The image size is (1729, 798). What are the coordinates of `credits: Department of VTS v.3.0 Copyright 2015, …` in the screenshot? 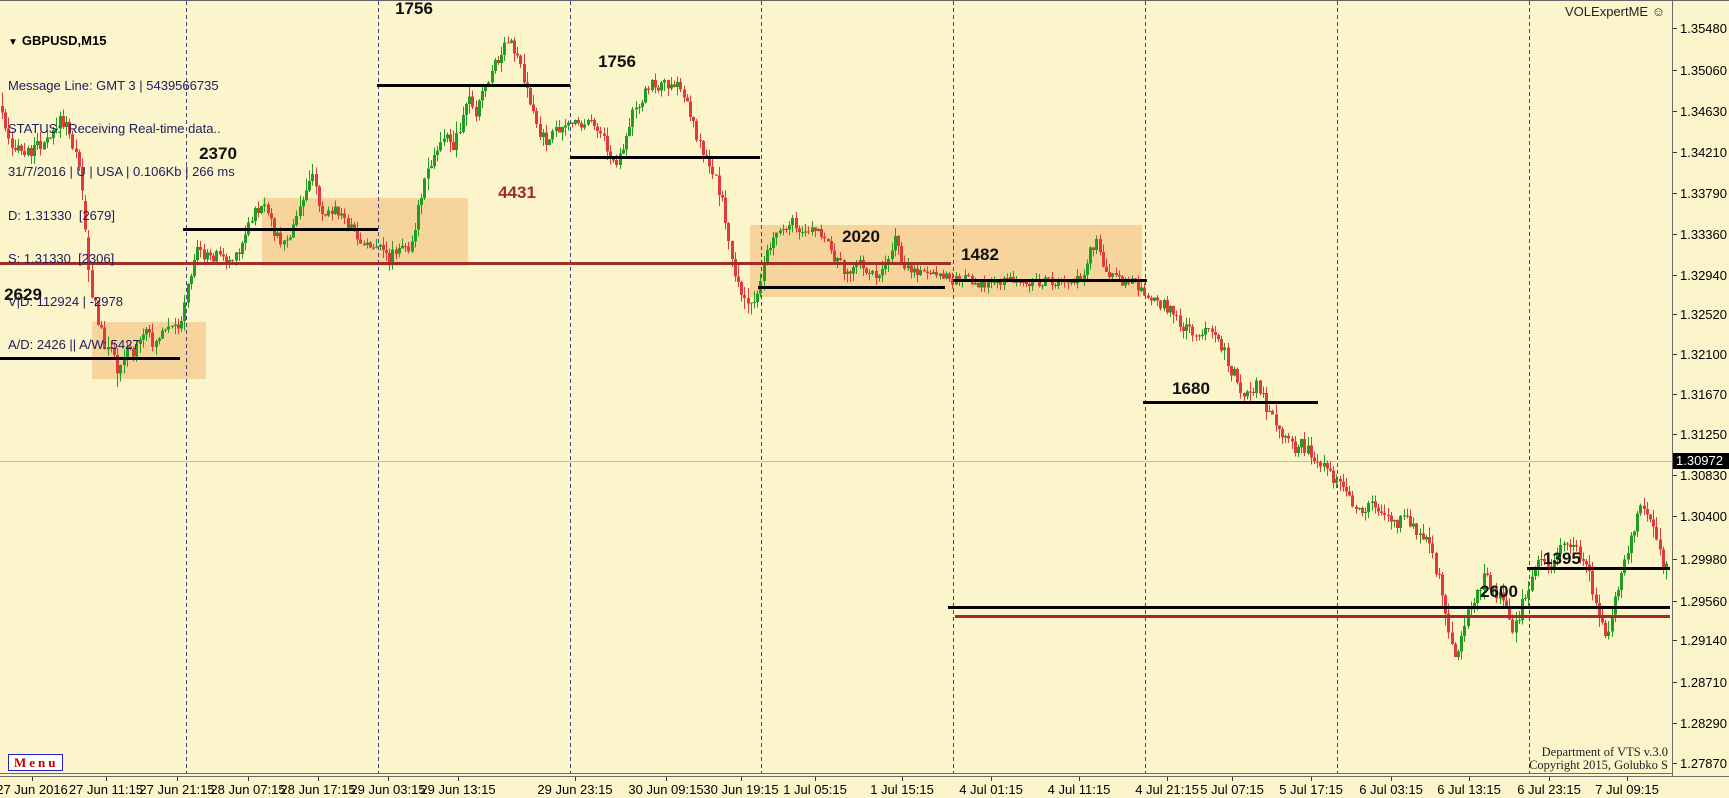 It's located at (1598, 759).